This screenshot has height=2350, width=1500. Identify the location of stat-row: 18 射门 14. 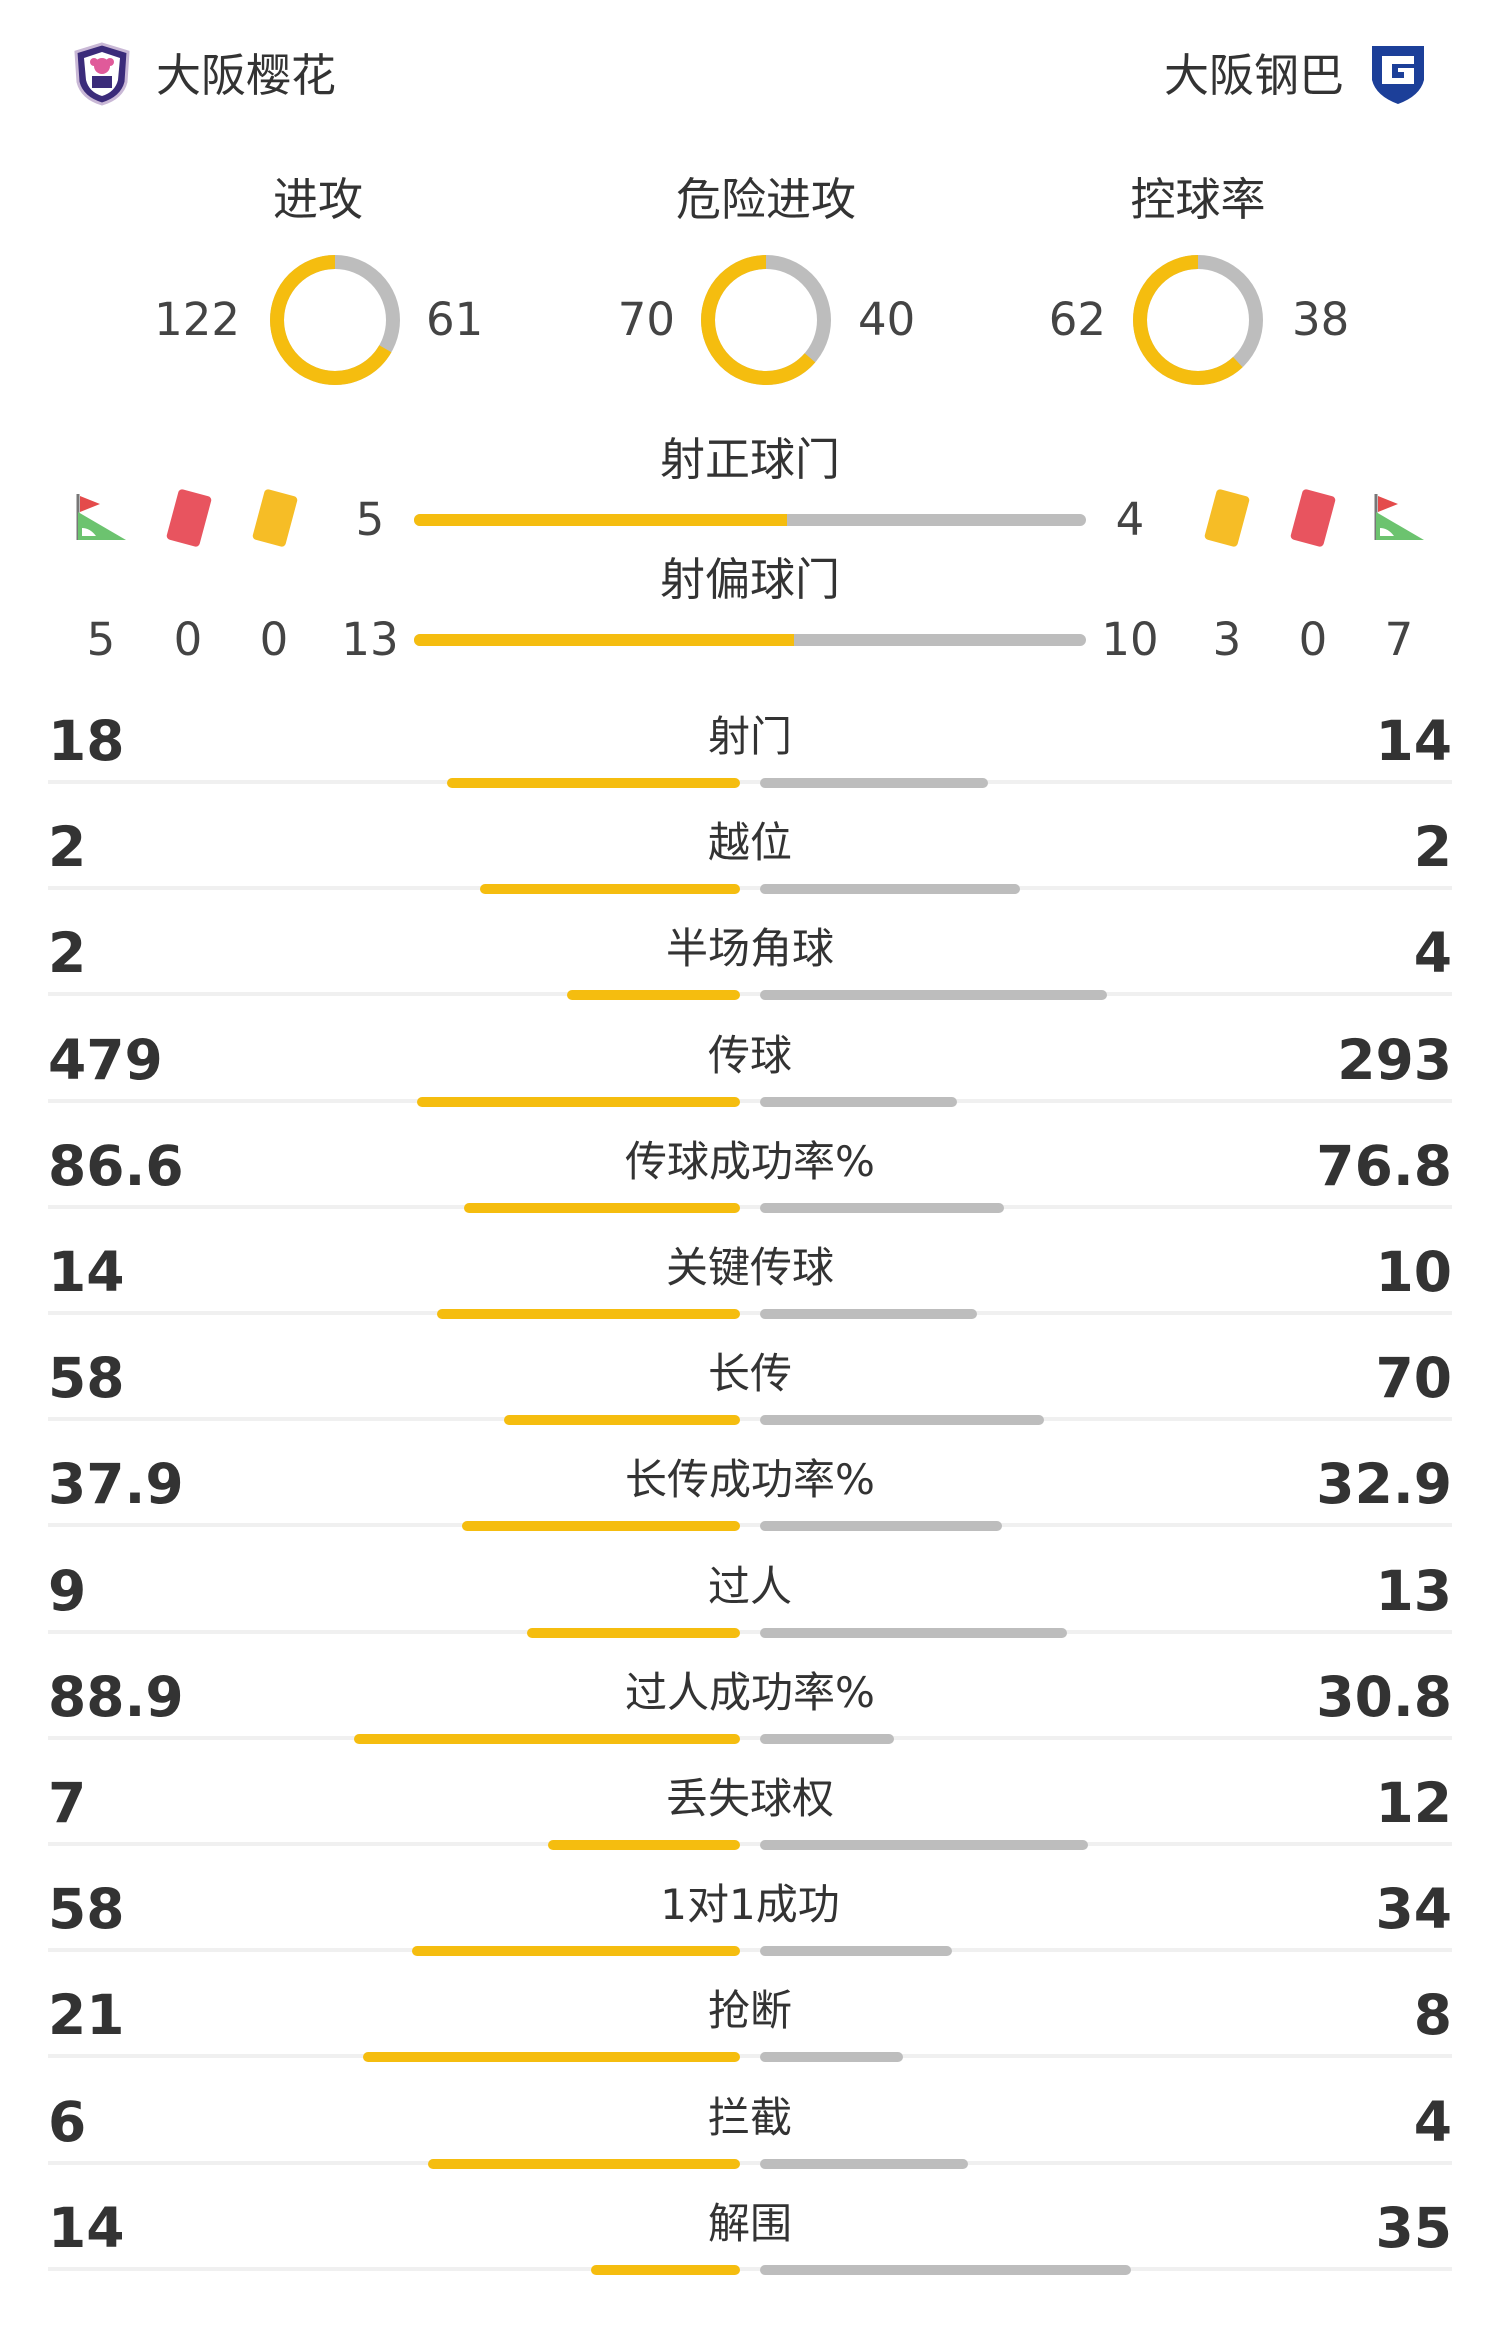
(750, 759).